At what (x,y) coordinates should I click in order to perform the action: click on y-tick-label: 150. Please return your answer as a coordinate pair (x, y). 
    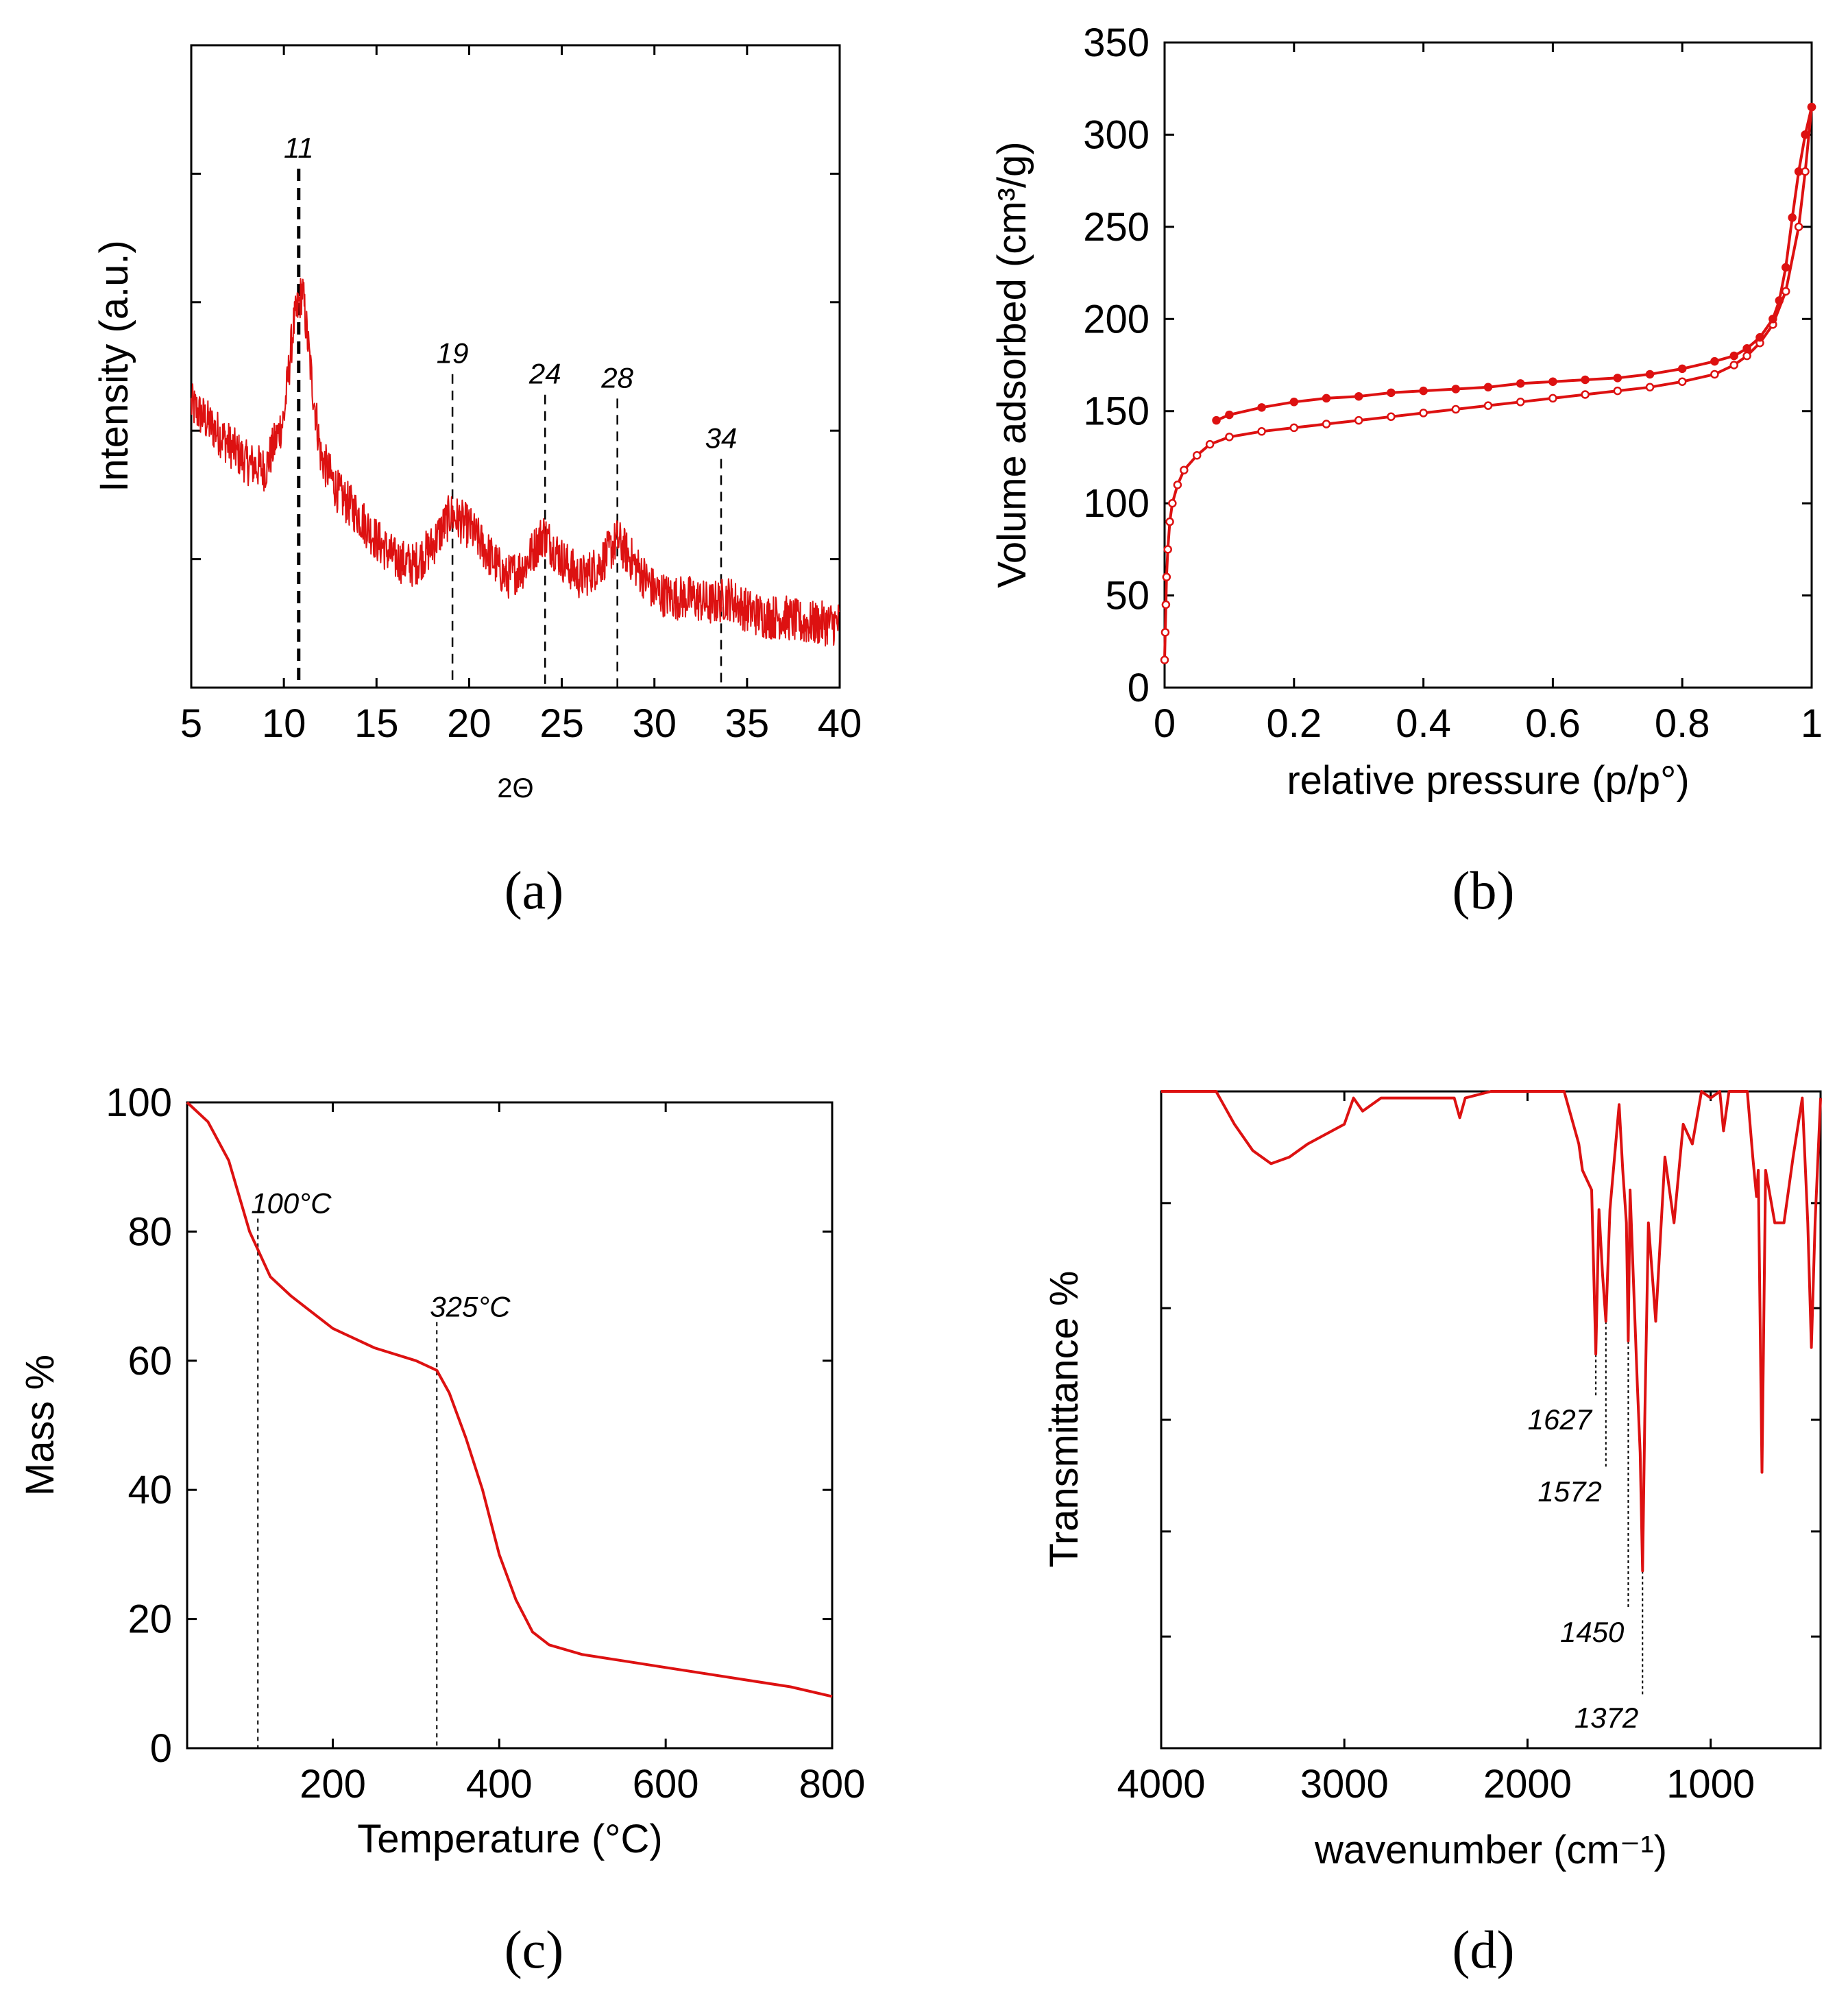
    Looking at the image, I should click on (1116, 411).